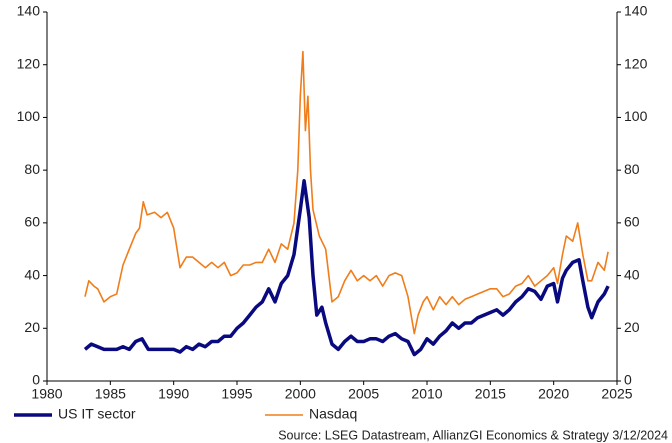 This screenshot has height=443, width=672. What do you see at coordinates (632, 274) in the screenshot?
I see `y2-tick-label: 40` at bounding box center [632, 274].